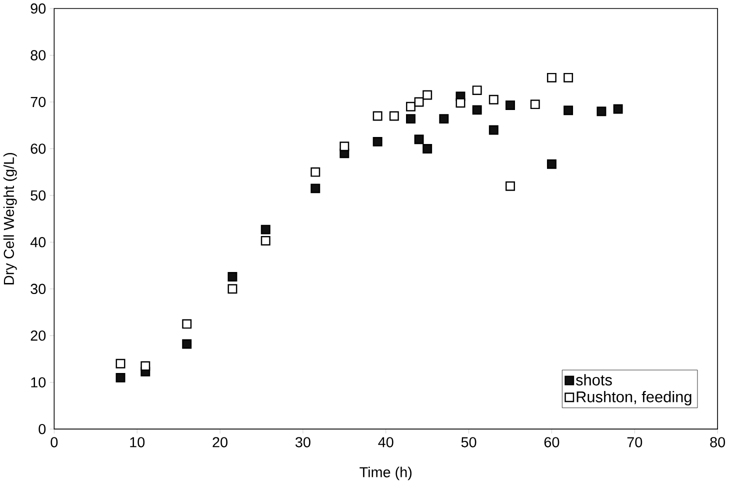 The height and width of the screenshot is (484, 729). What do you see at coordinates (38, 102) in the screenshot?
I see `y-tick-label: 70` at bounding box center [38, 102].